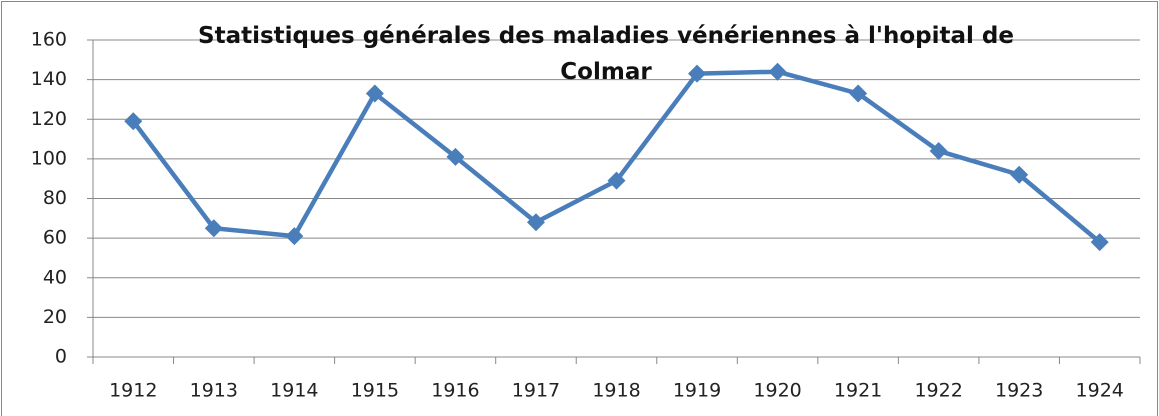  What do you see at coordinates (55, 198) in the screenshot?
I see `y-tick-label: 80` at bounding box center [55, 198].